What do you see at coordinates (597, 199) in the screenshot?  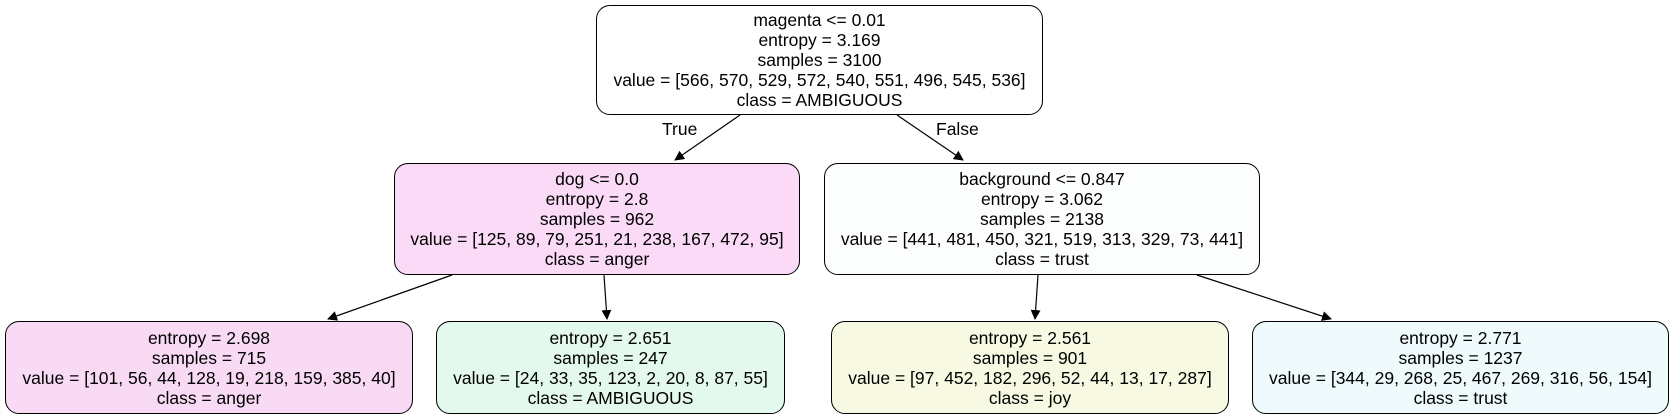 I see `entropy-text: entropy = 2.8` at bounding box center [597, 199].